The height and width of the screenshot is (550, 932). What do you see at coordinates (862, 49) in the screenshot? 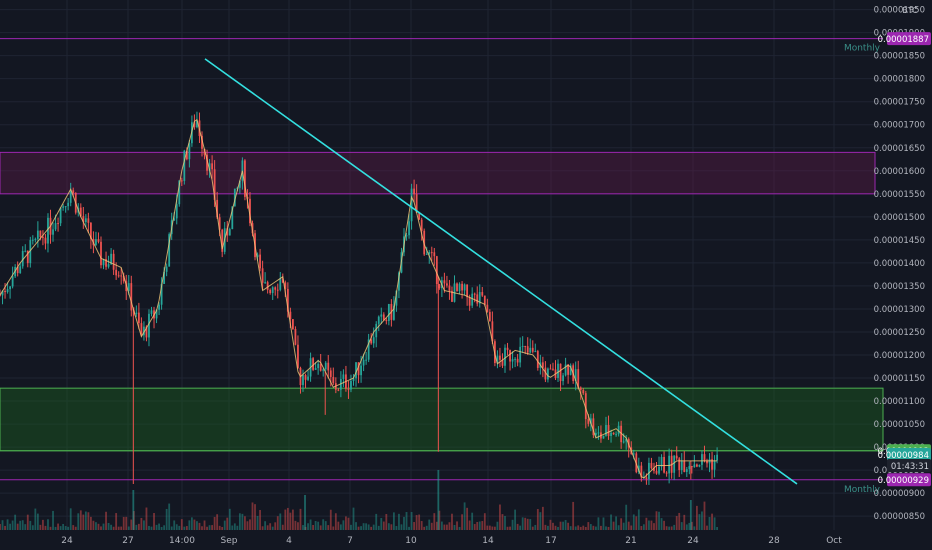
I see `level-name: Monthly` at bounding box center [862, 49].